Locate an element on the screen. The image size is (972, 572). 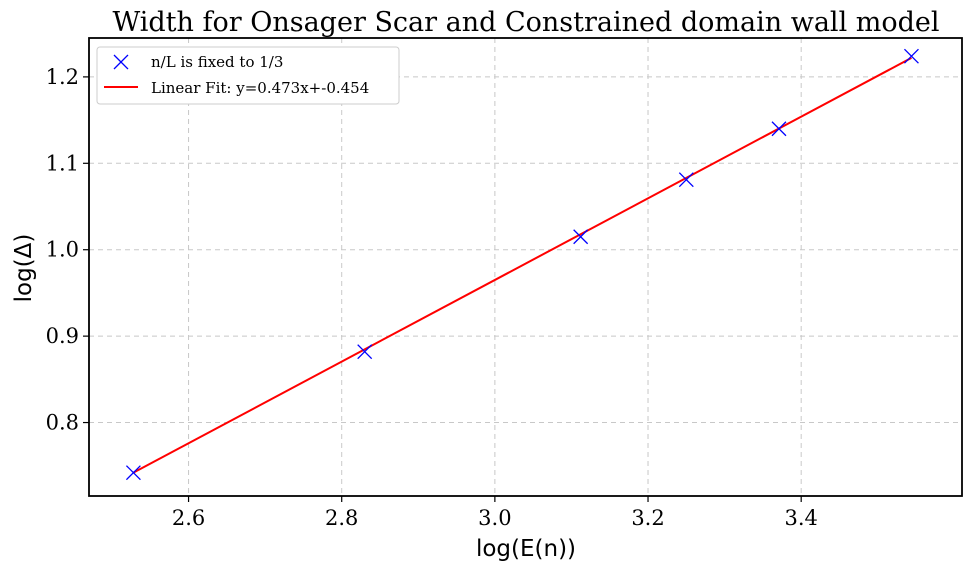
y-tick-label: 1.1 is located at coordinates (62, 163).